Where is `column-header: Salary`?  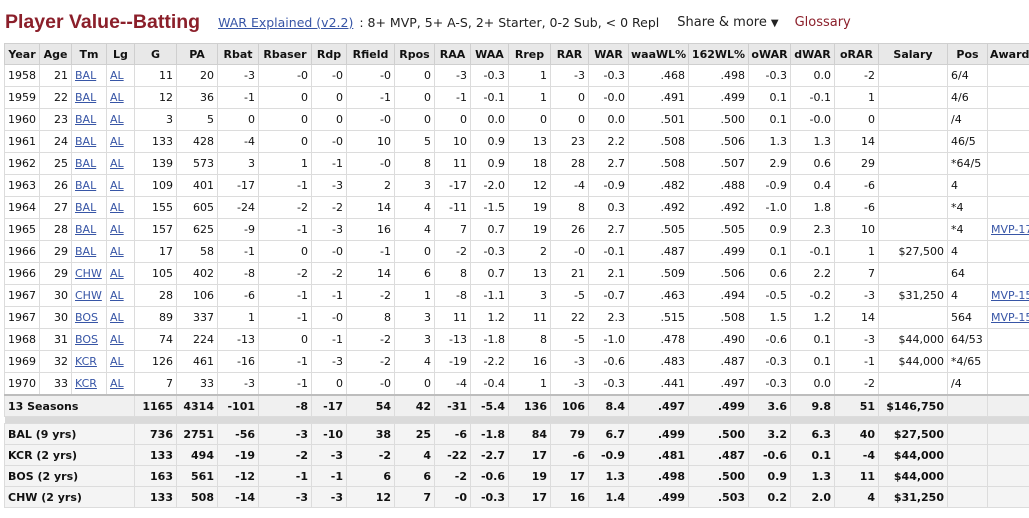 column-header: Salary is located at coordinates (913, 54).